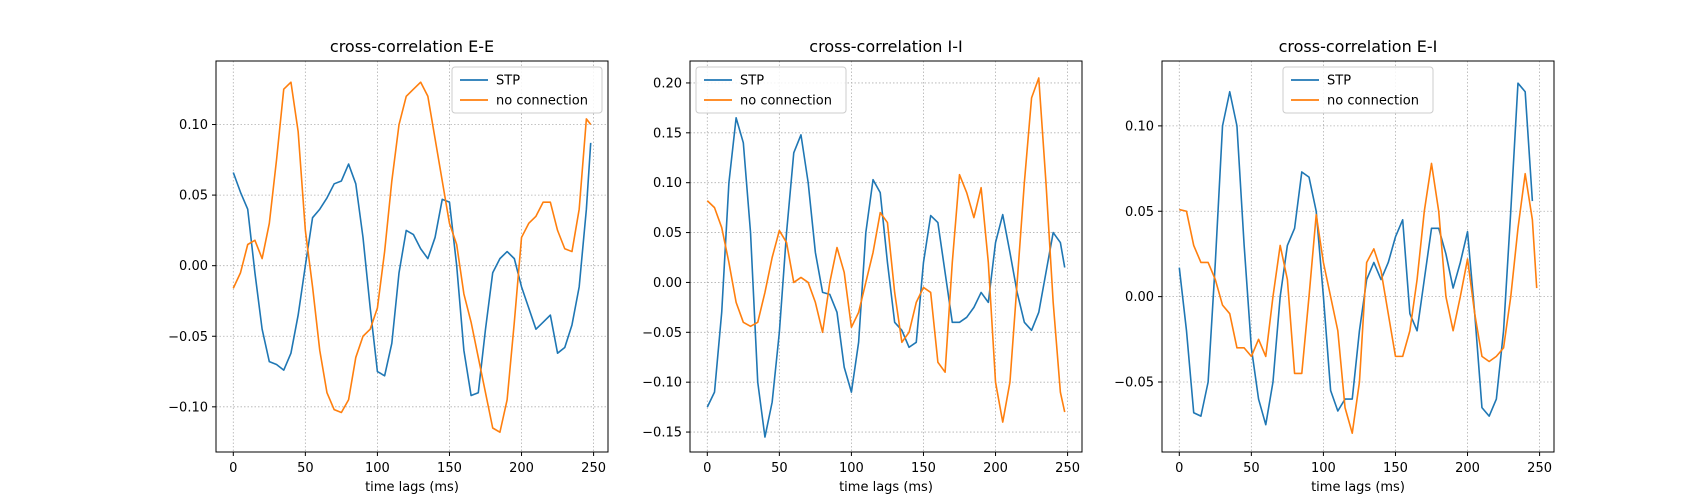  I want to click on y-tick-label: 0.15, so click(667, 133).